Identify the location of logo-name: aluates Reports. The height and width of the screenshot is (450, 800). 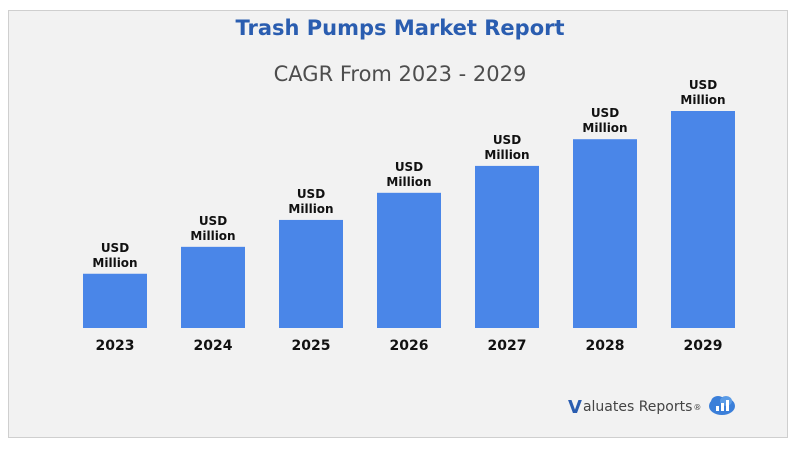
(637, 407).